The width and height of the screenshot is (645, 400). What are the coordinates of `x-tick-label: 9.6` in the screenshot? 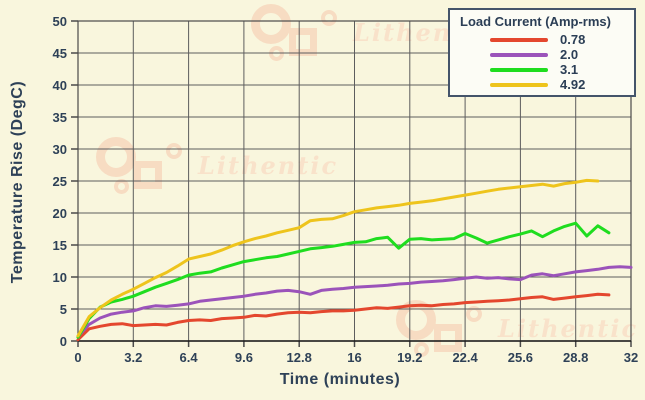 It's located at (244, 357).